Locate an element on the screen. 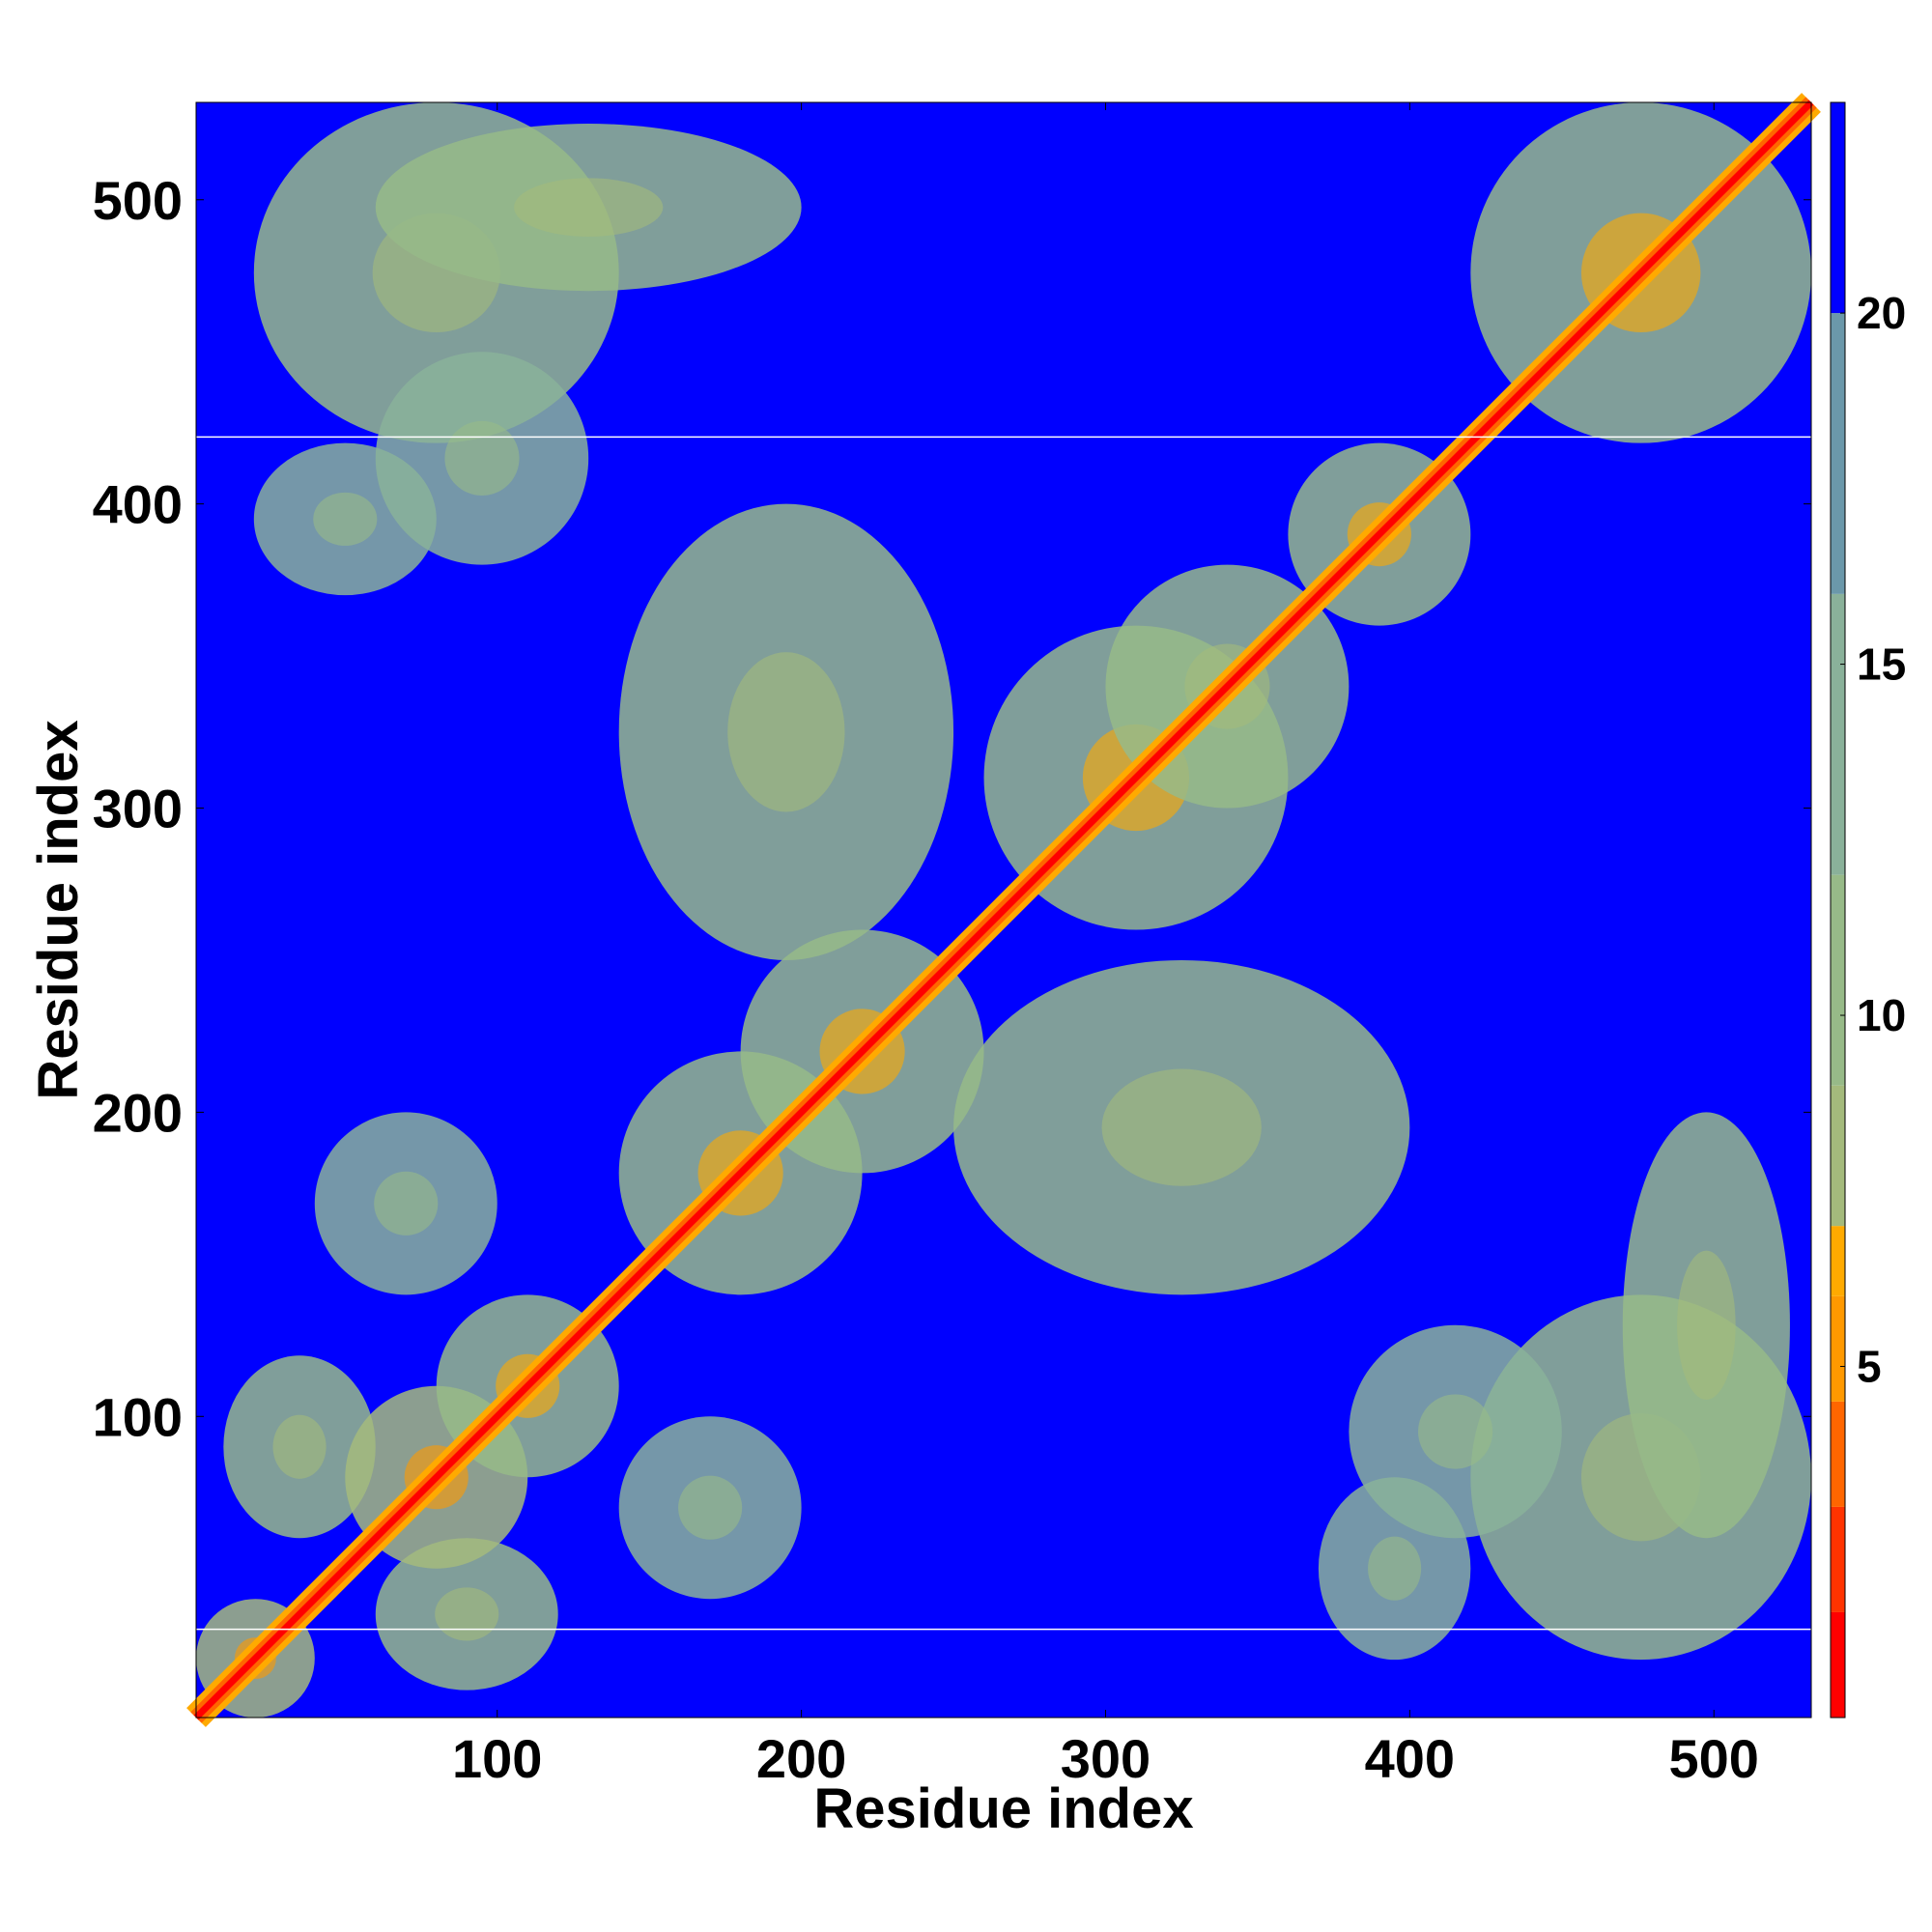 The image size is (1932, 1932). x-tick-label: 400 is located at coordinates (1410, 1758).